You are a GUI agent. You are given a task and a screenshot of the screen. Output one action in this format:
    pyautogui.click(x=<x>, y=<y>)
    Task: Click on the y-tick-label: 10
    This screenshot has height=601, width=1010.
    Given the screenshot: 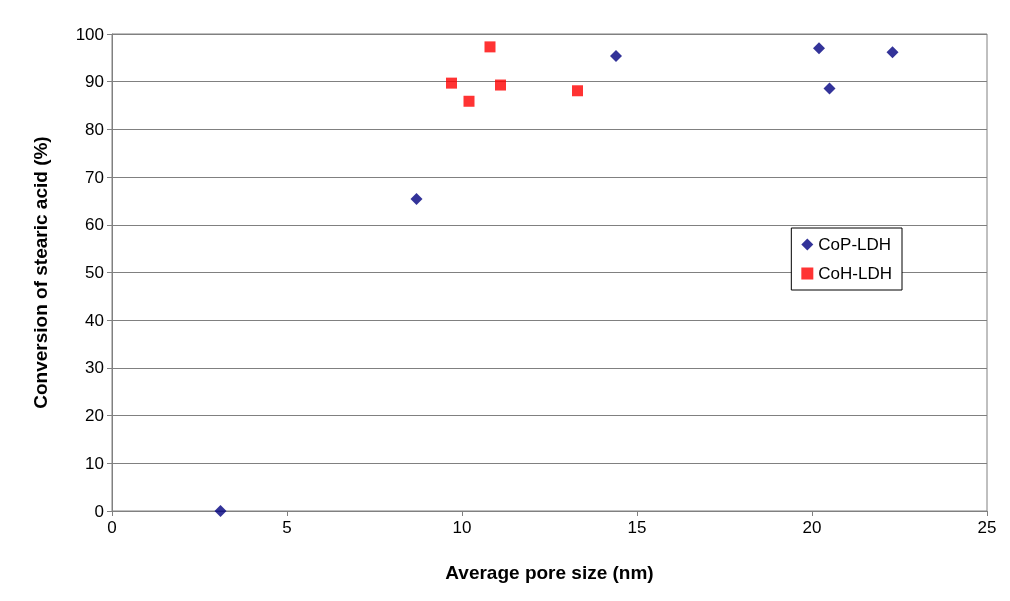 What is the action you would take?
    pyautogui.click(x=94, y=463)
    